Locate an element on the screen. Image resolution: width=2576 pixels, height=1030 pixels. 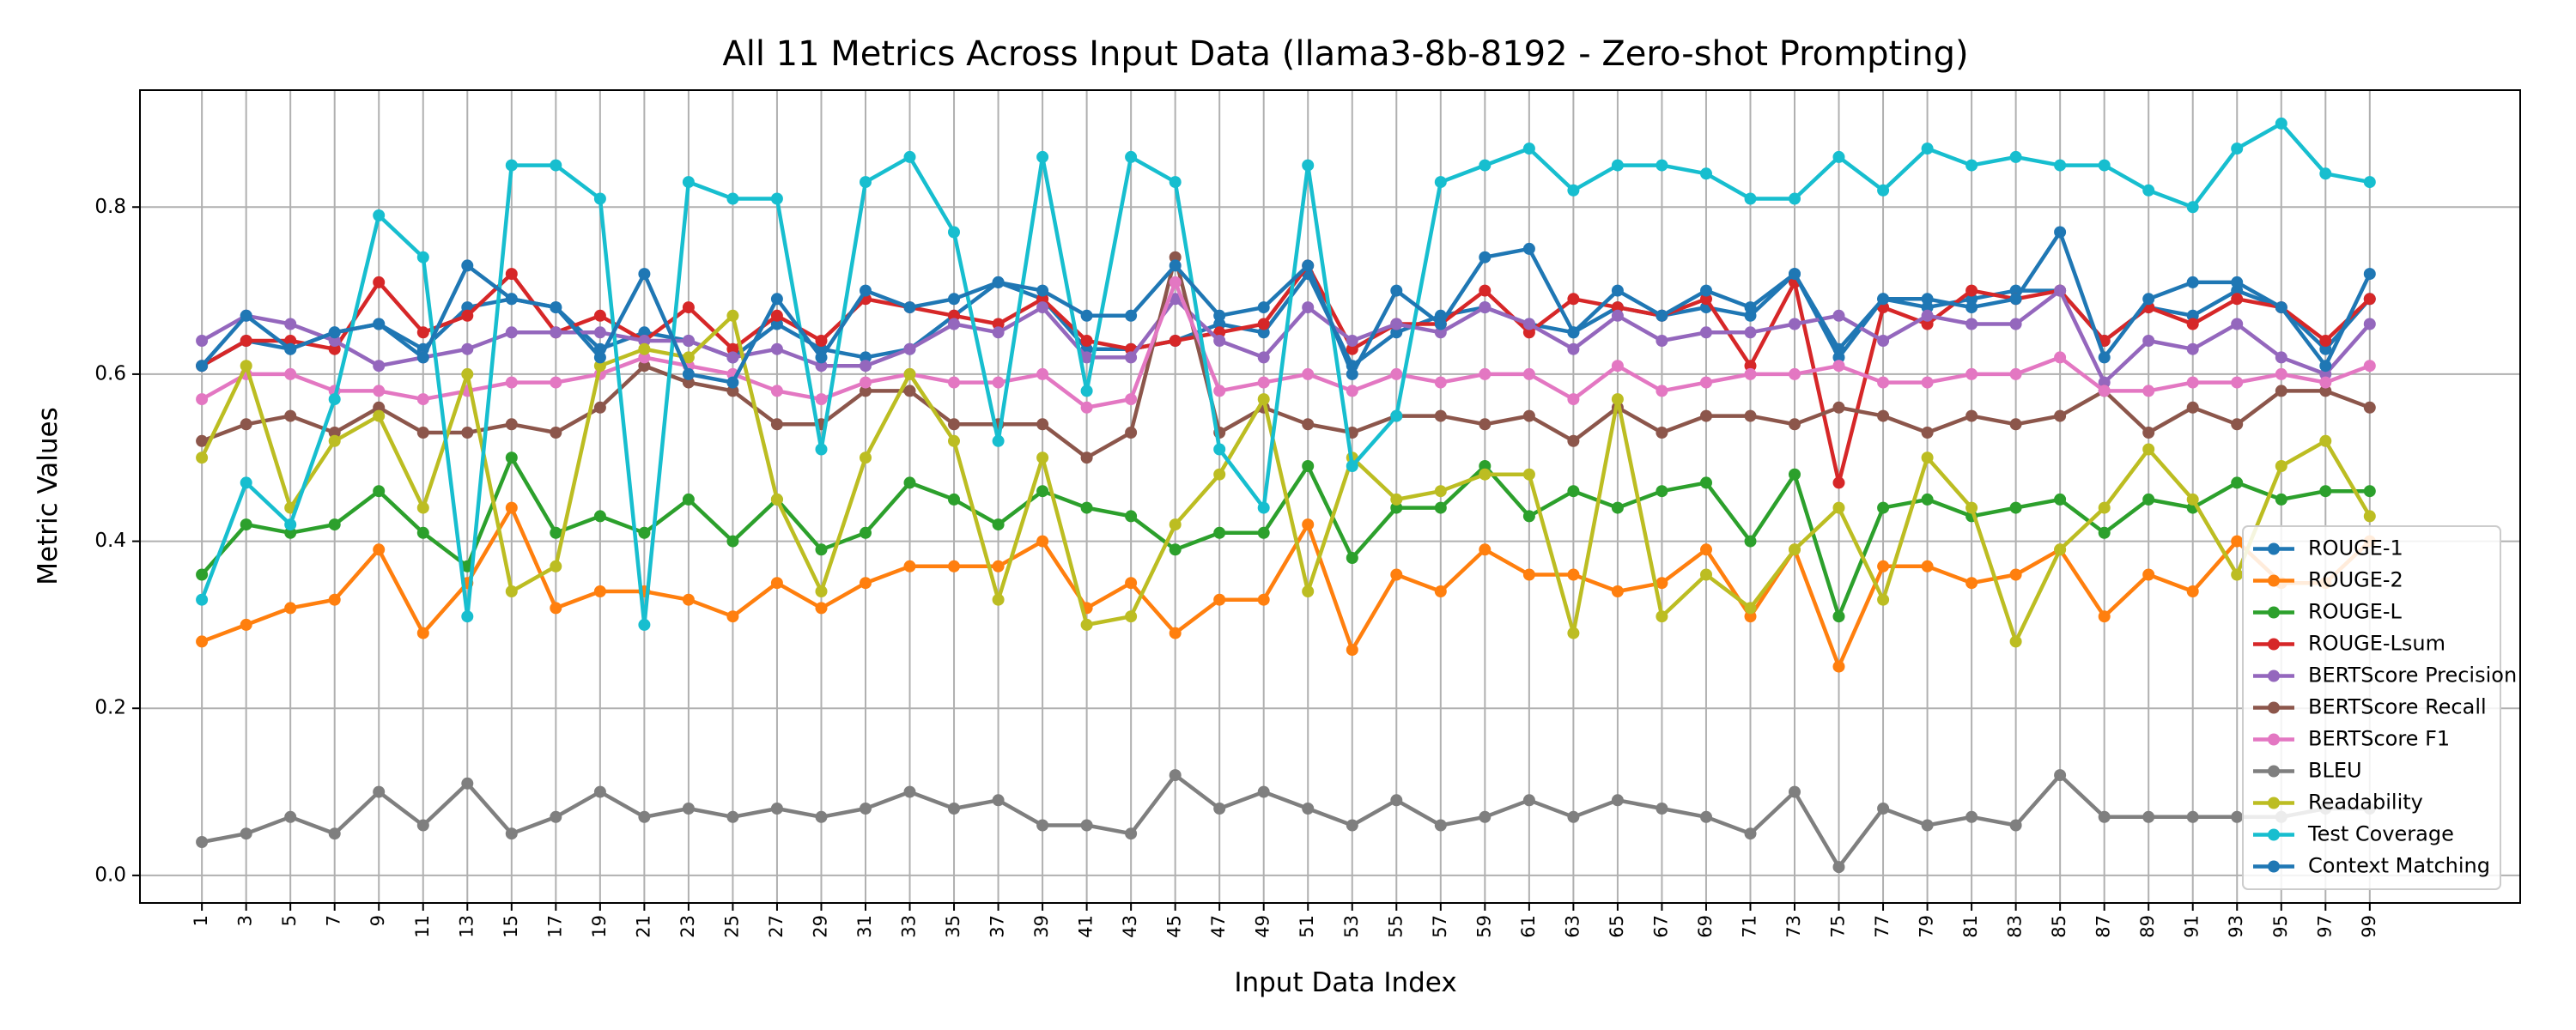
x-tick-label: 43 is located at coordinates (1130, 926).